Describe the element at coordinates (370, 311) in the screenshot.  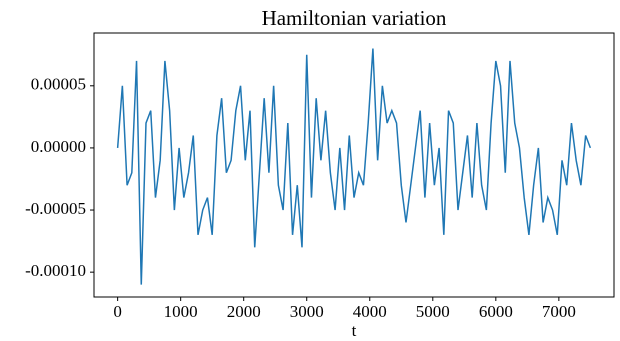
I see `x-tick-label: 4000` at that location.